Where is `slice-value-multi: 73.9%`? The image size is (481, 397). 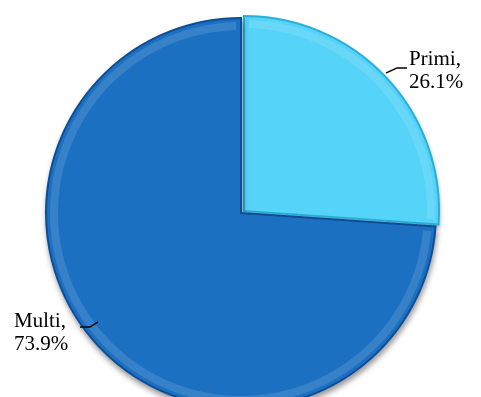
slice-value-multi: 73.9% is located at coordinates (41, 343).